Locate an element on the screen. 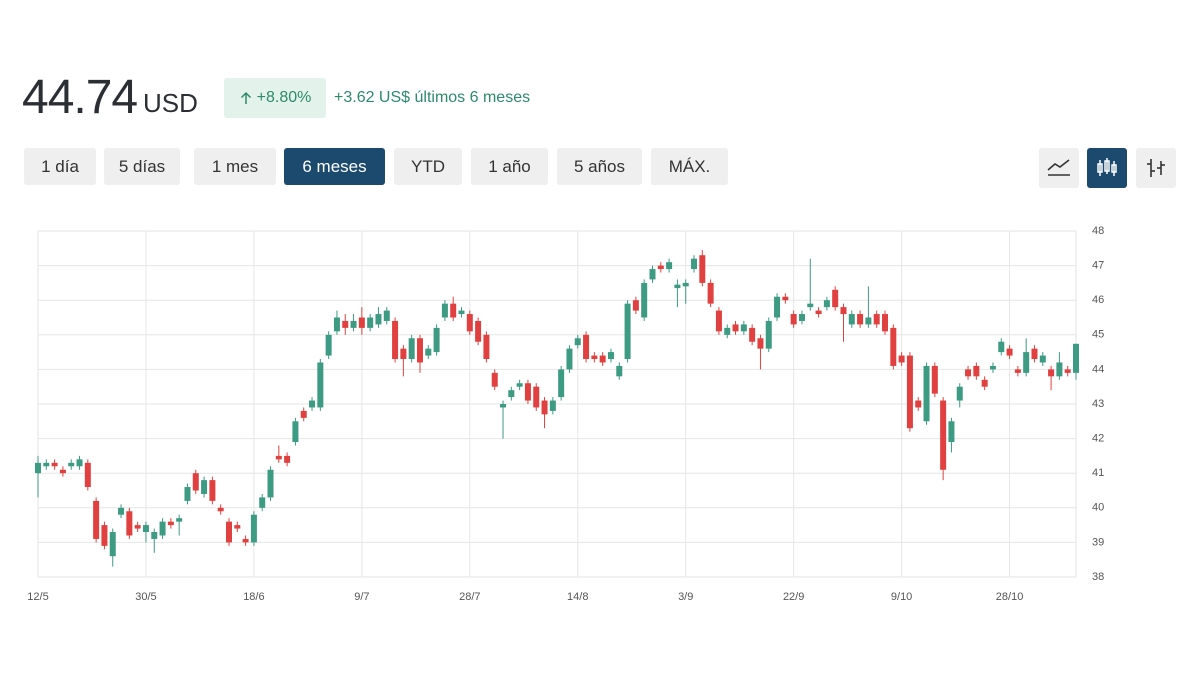 The image size is (1200, 675). x-tick-label: 18/6 is located at coordinates (253, 597).